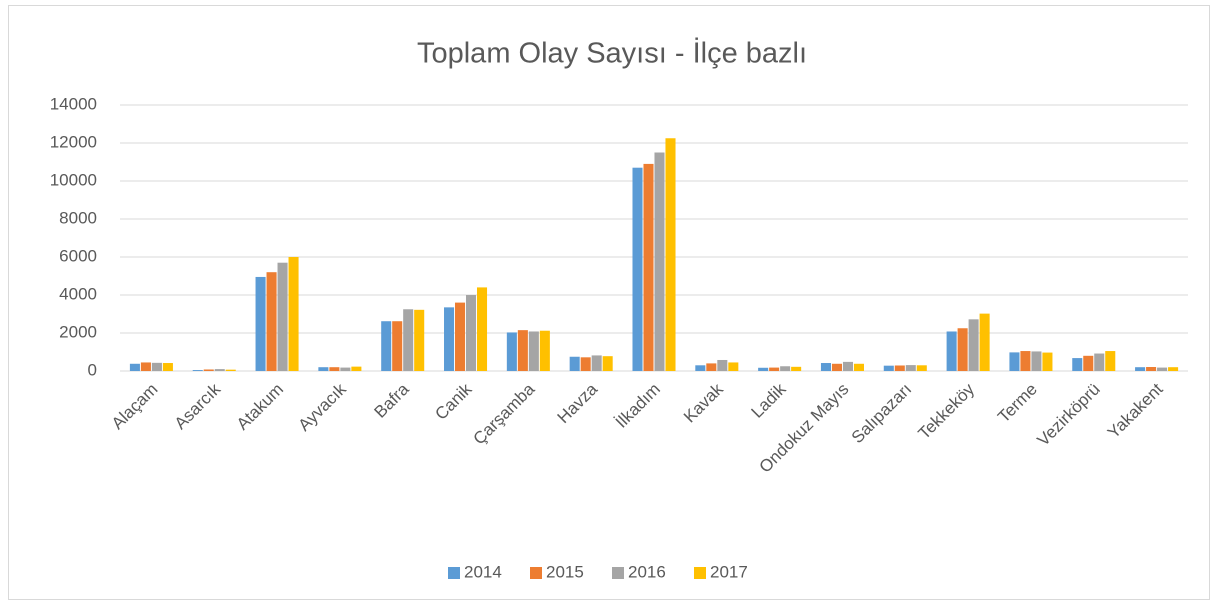 Image resolution: width=1217 pixels, height=610 pixels. What do you see at coordinates (78, 217) in the screenshot?
I see `y-tick-label: 8000` at bounding box center [78, 217].